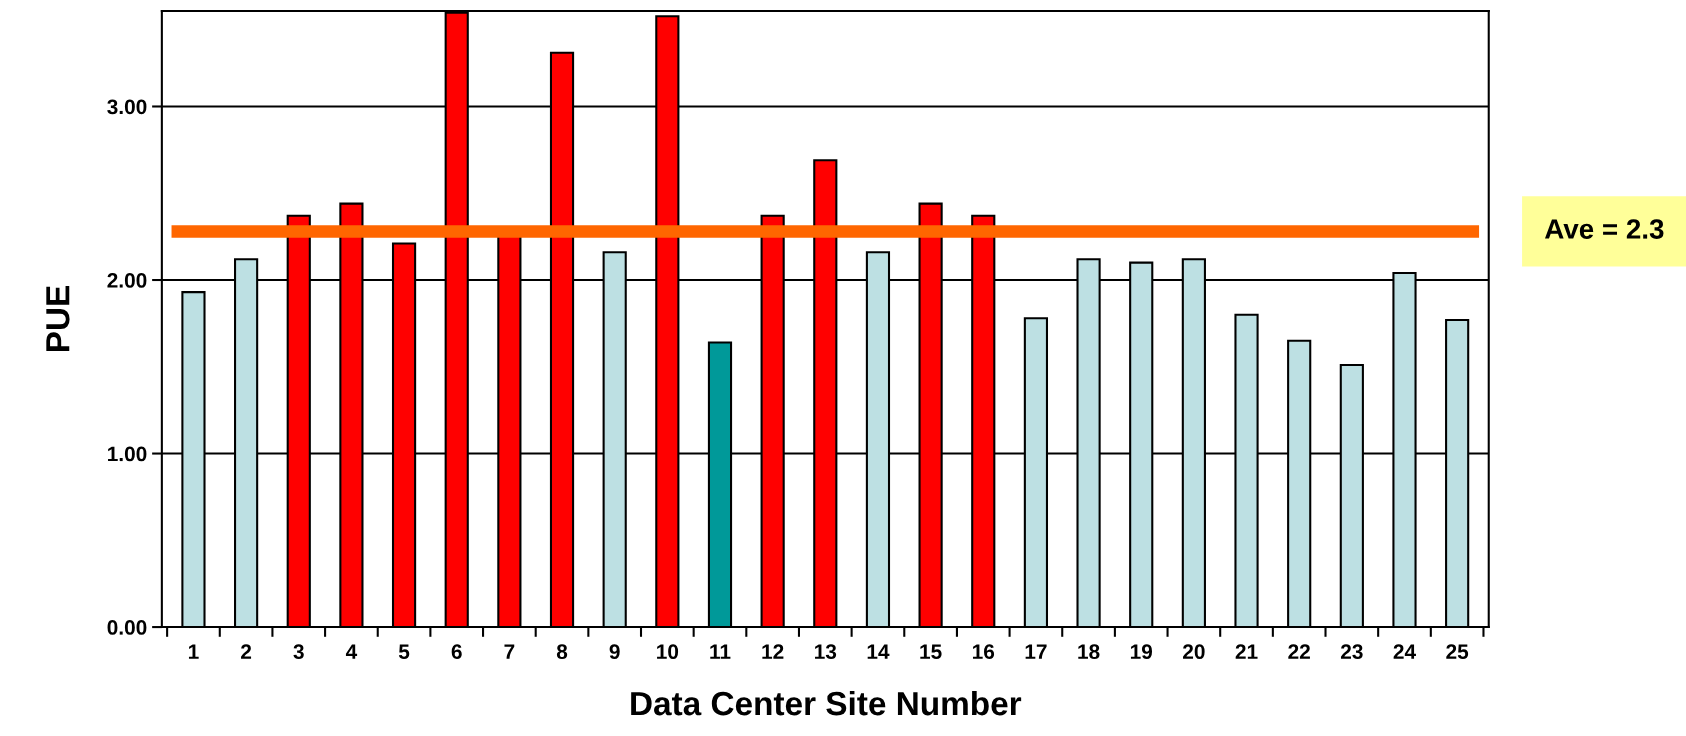 The image size is (1686, 736). Describe the element at coordinates (826, 652) in the screenshot. I see `x-tick-label: 13` at that location.